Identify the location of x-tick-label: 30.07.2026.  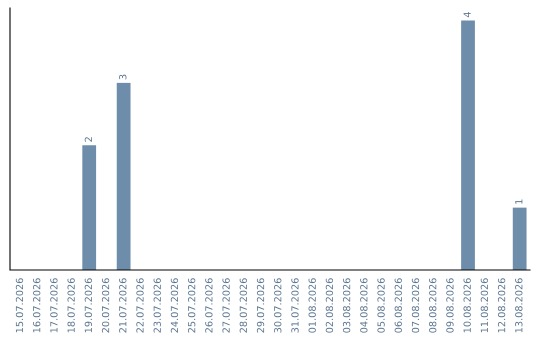
(278, 305).